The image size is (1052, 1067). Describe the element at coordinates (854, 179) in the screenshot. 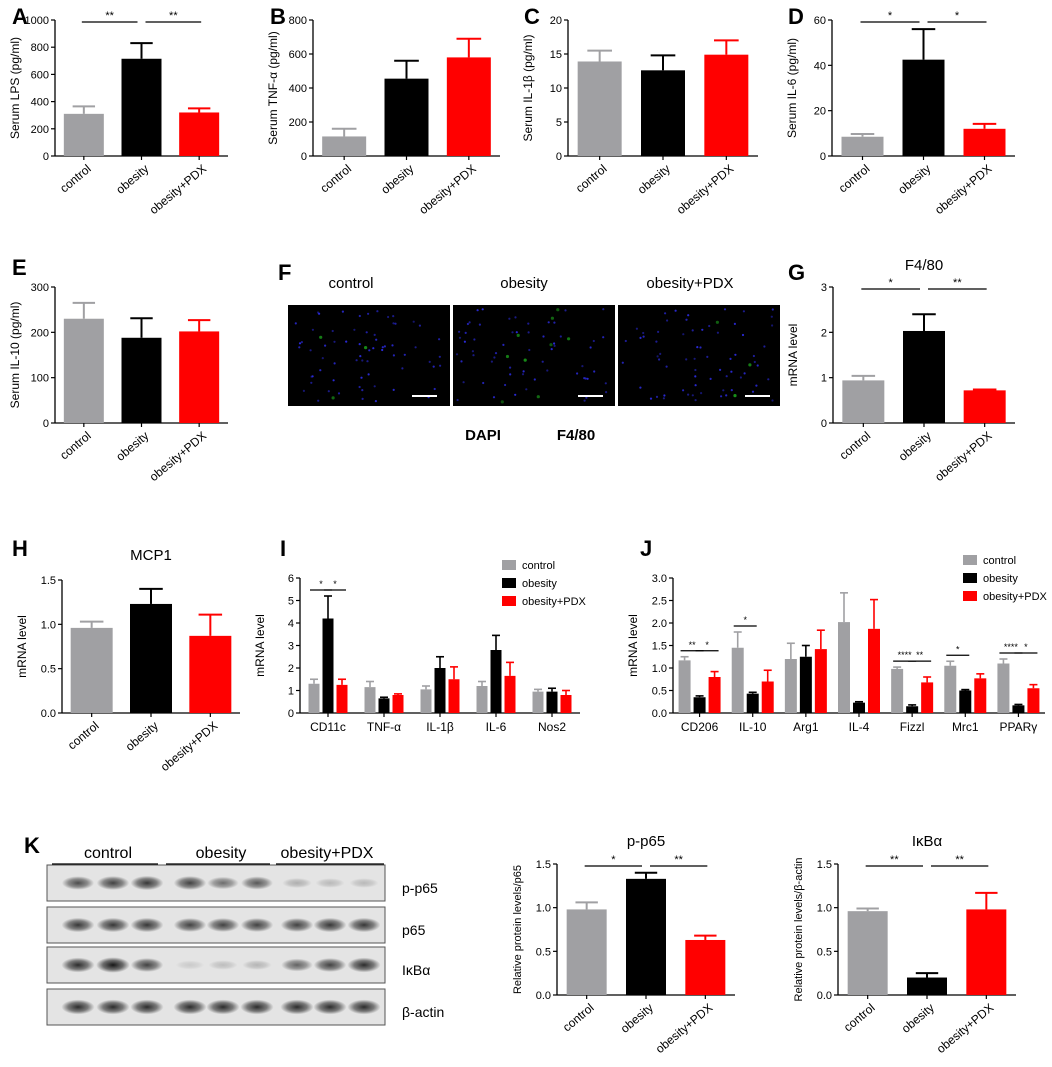

I see `x-tick-label: control` at that location.